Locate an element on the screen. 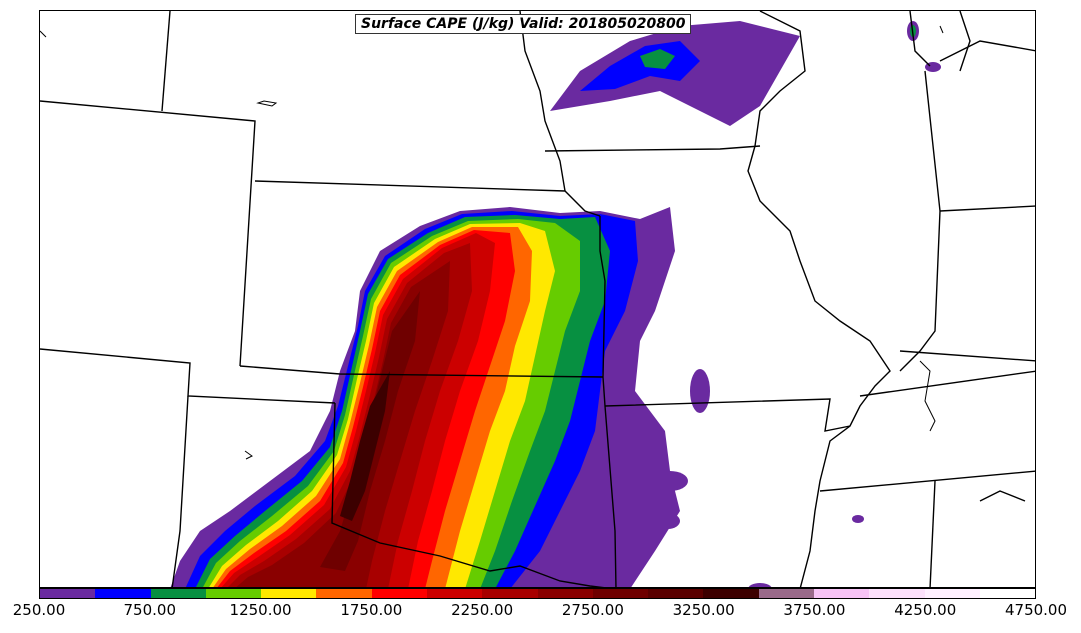 This screenshot has height=633, width=1081. colorbar-tick-label: 2750.00 is located at coordinates (592, 610).